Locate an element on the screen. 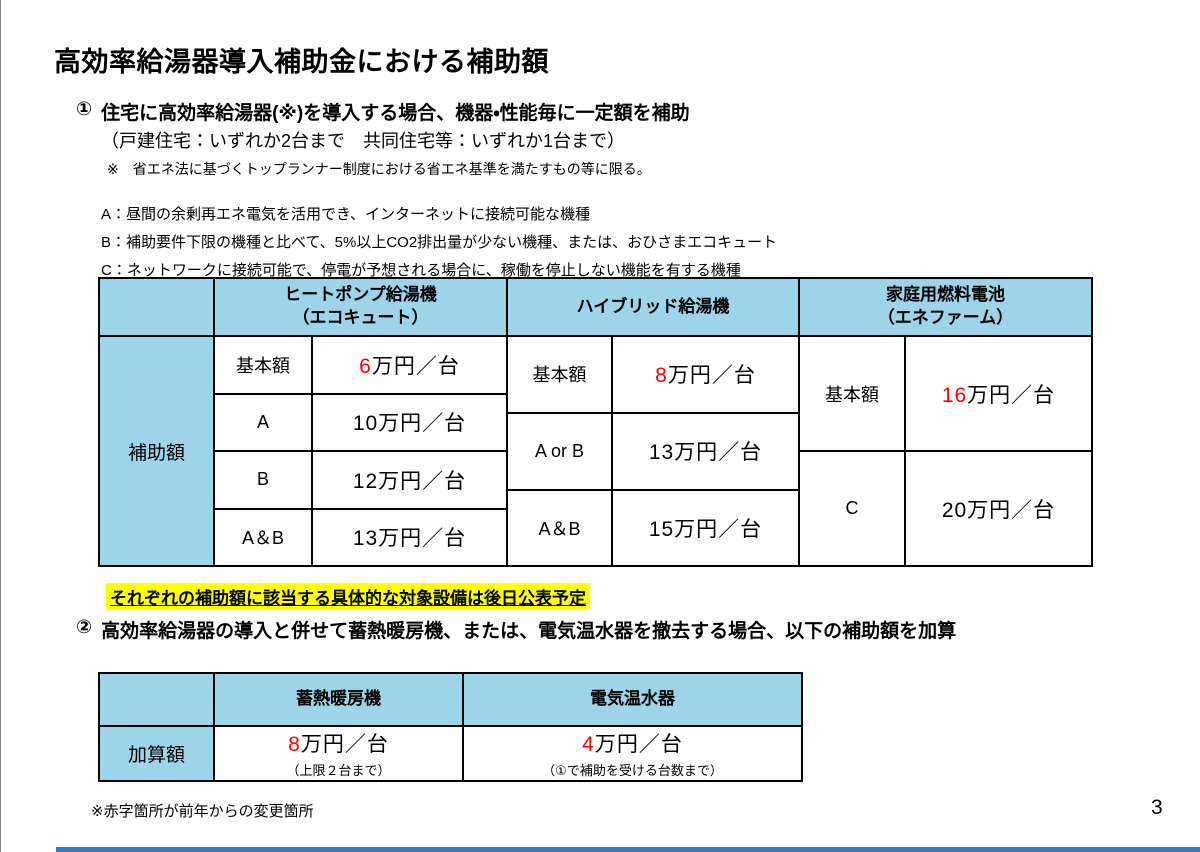  row-header-subsidy-amount: 補助額 is located at coordinates (156, 451).